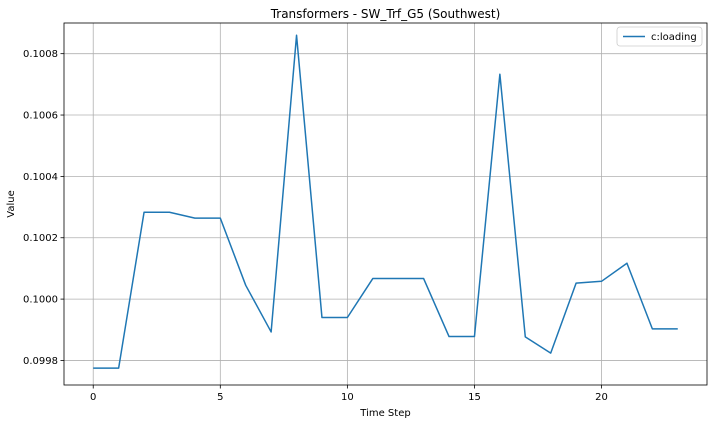  Describe the element at coordinates (93, 397) in the screenshot. I see `x-tick-label: 0` at that location.